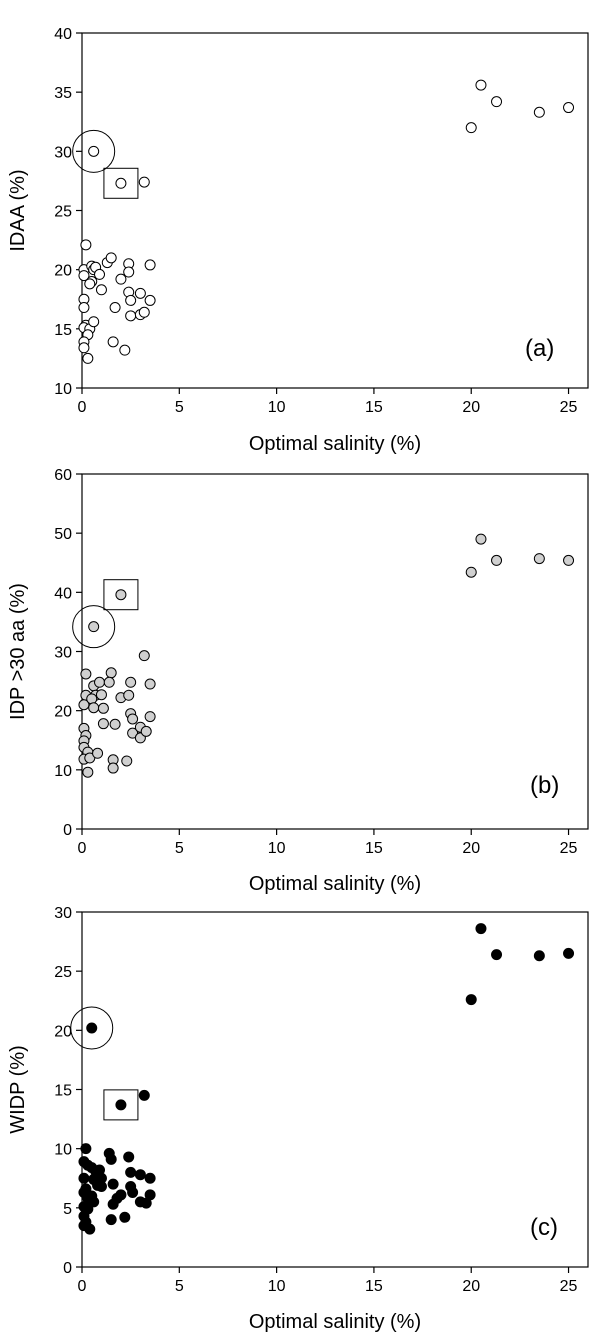 The height and width of the screenshot is (1337, 600). What do you see at coordinates (18, 210) in the screenshot?
I see `y-axis-title: IDAA (%)` at bounding box center [18, 210].